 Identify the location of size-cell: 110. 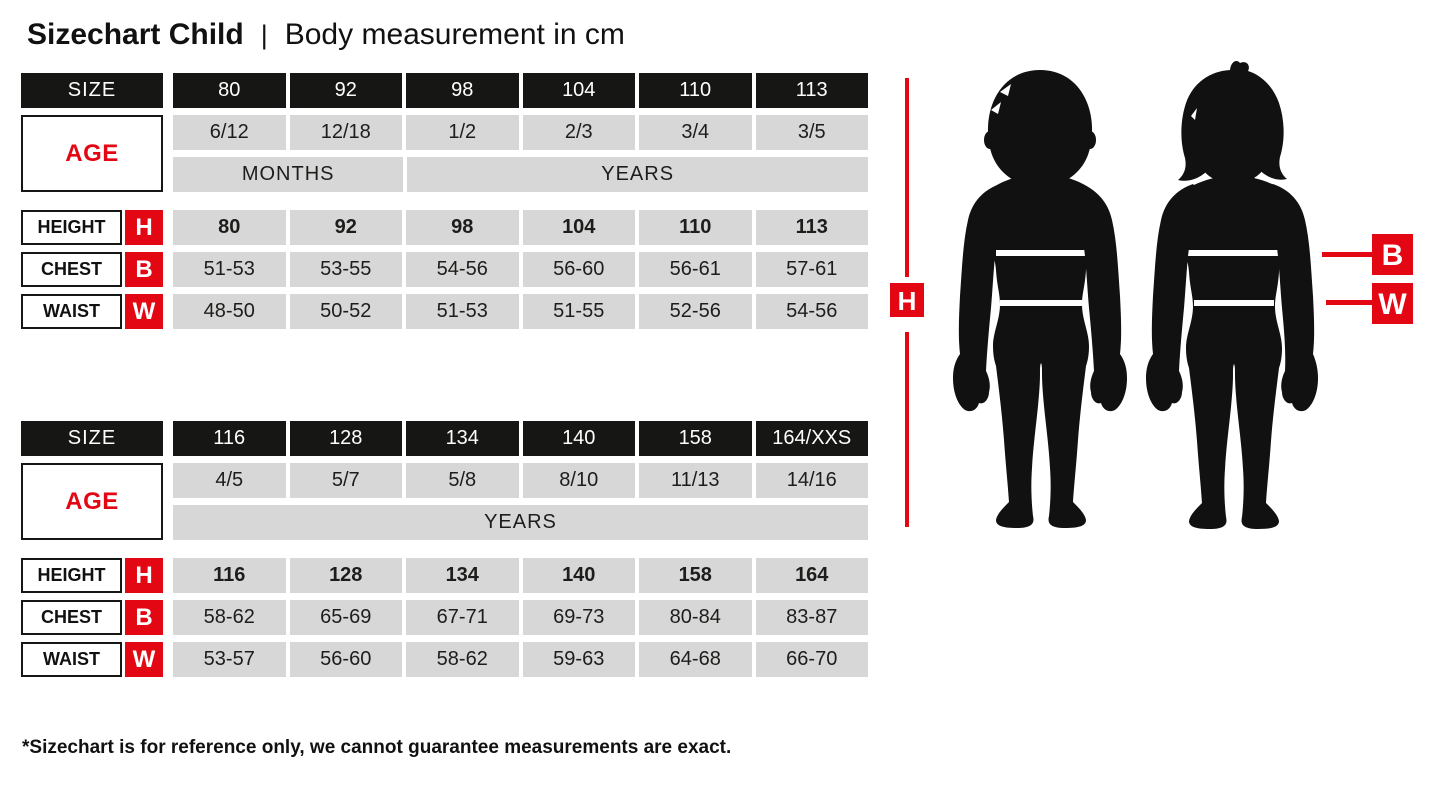
(695, 90).